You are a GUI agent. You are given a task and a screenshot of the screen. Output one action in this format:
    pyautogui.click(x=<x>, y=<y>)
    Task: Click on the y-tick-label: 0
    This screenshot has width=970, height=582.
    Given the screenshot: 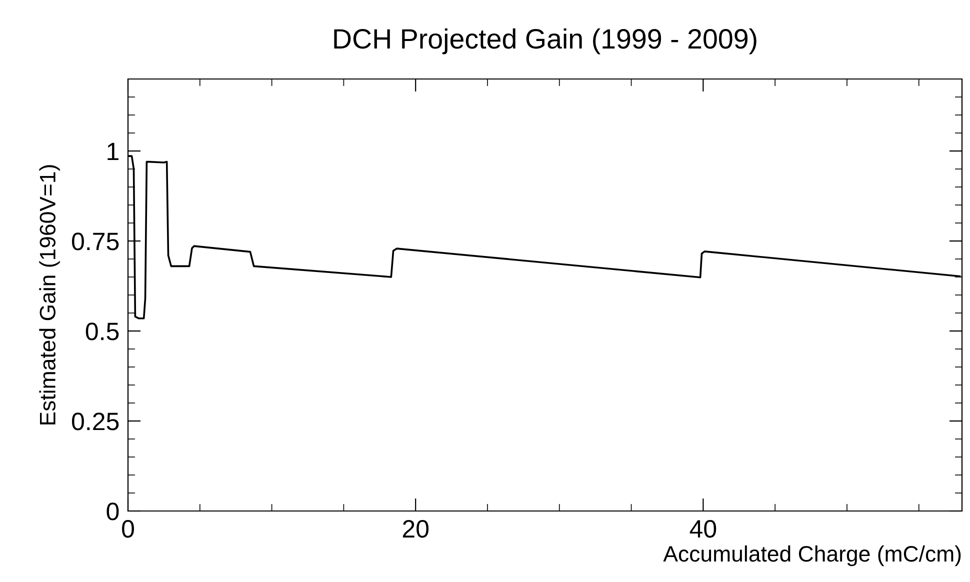 What is the action you would take?
    pyautogui.click(x=112, y=511)
    